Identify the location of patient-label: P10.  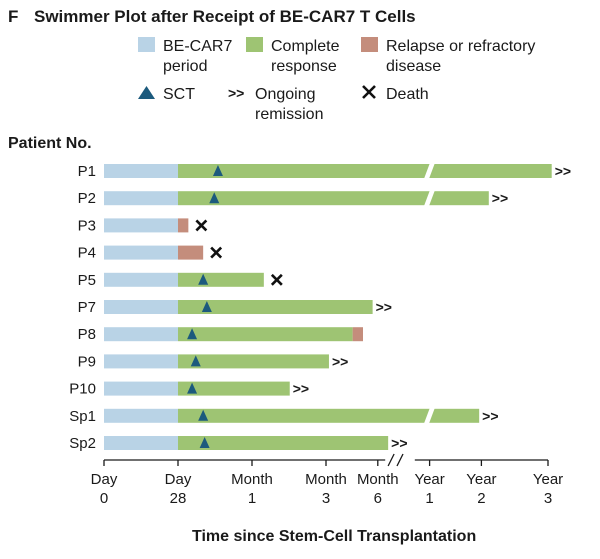
(82, 389).